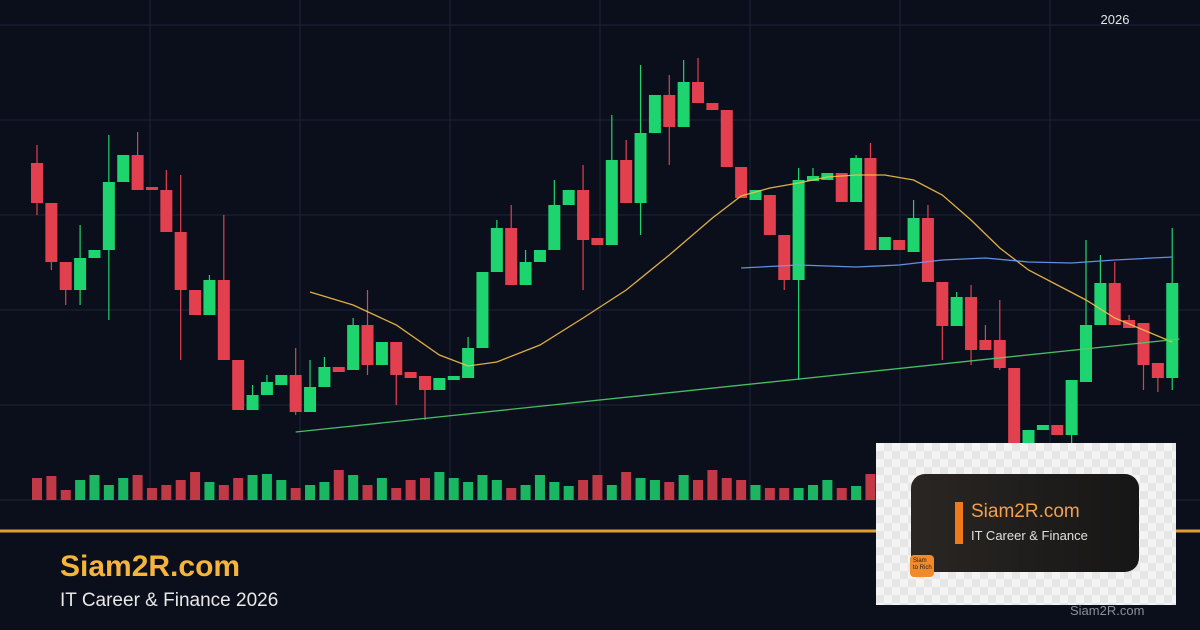 The image size is (1200, 630). Describe the element at coordinates (1107, 610) in the screenshot. I see `watermark: Siam2R.com` at that location.